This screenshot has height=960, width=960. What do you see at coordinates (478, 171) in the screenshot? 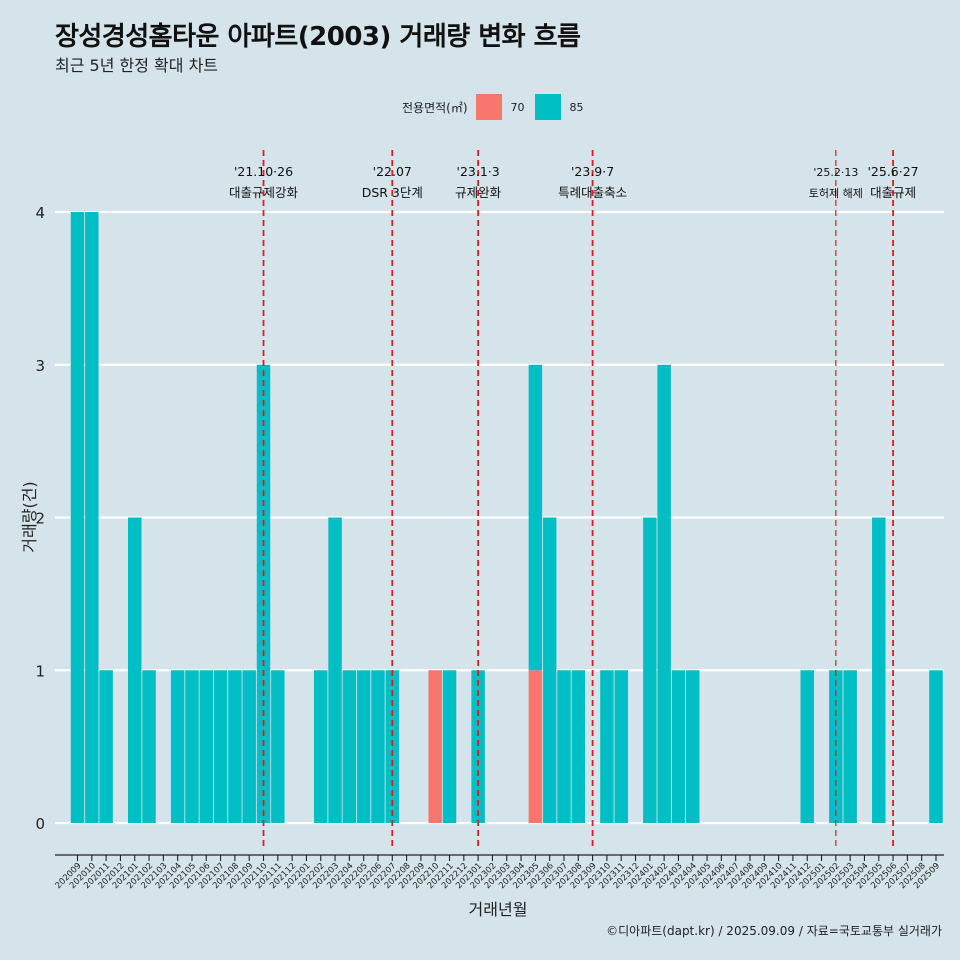
I see `event-date-label: '23.1·3` at bounding box center [478, 171].